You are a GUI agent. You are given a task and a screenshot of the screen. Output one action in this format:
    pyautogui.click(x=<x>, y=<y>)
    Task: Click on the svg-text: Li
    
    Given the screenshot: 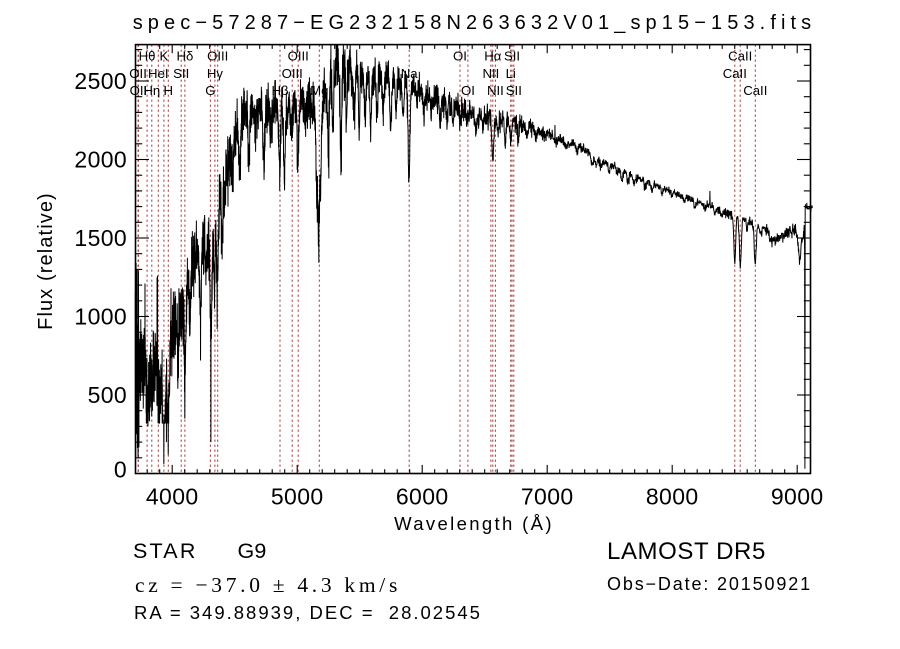 What is the action you would take?
    pyautogui.click(x=511, y=73)
    